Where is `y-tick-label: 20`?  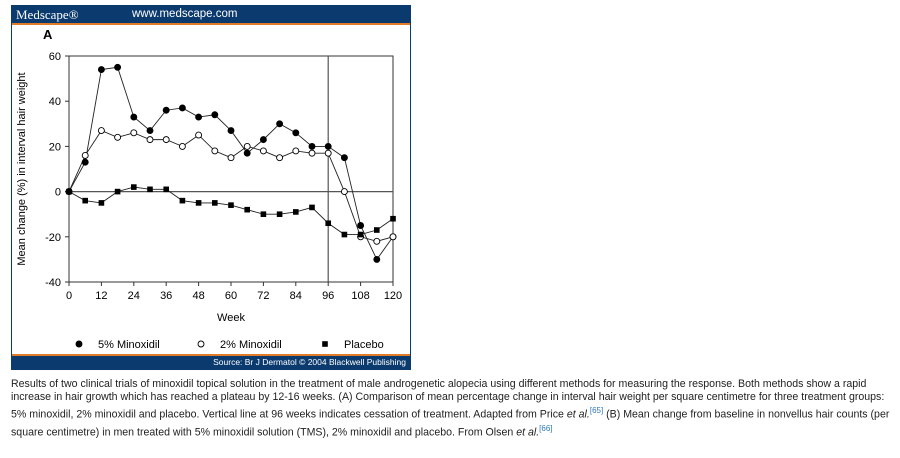
y-tick-label: 20 is located at coordinates (55, 147).